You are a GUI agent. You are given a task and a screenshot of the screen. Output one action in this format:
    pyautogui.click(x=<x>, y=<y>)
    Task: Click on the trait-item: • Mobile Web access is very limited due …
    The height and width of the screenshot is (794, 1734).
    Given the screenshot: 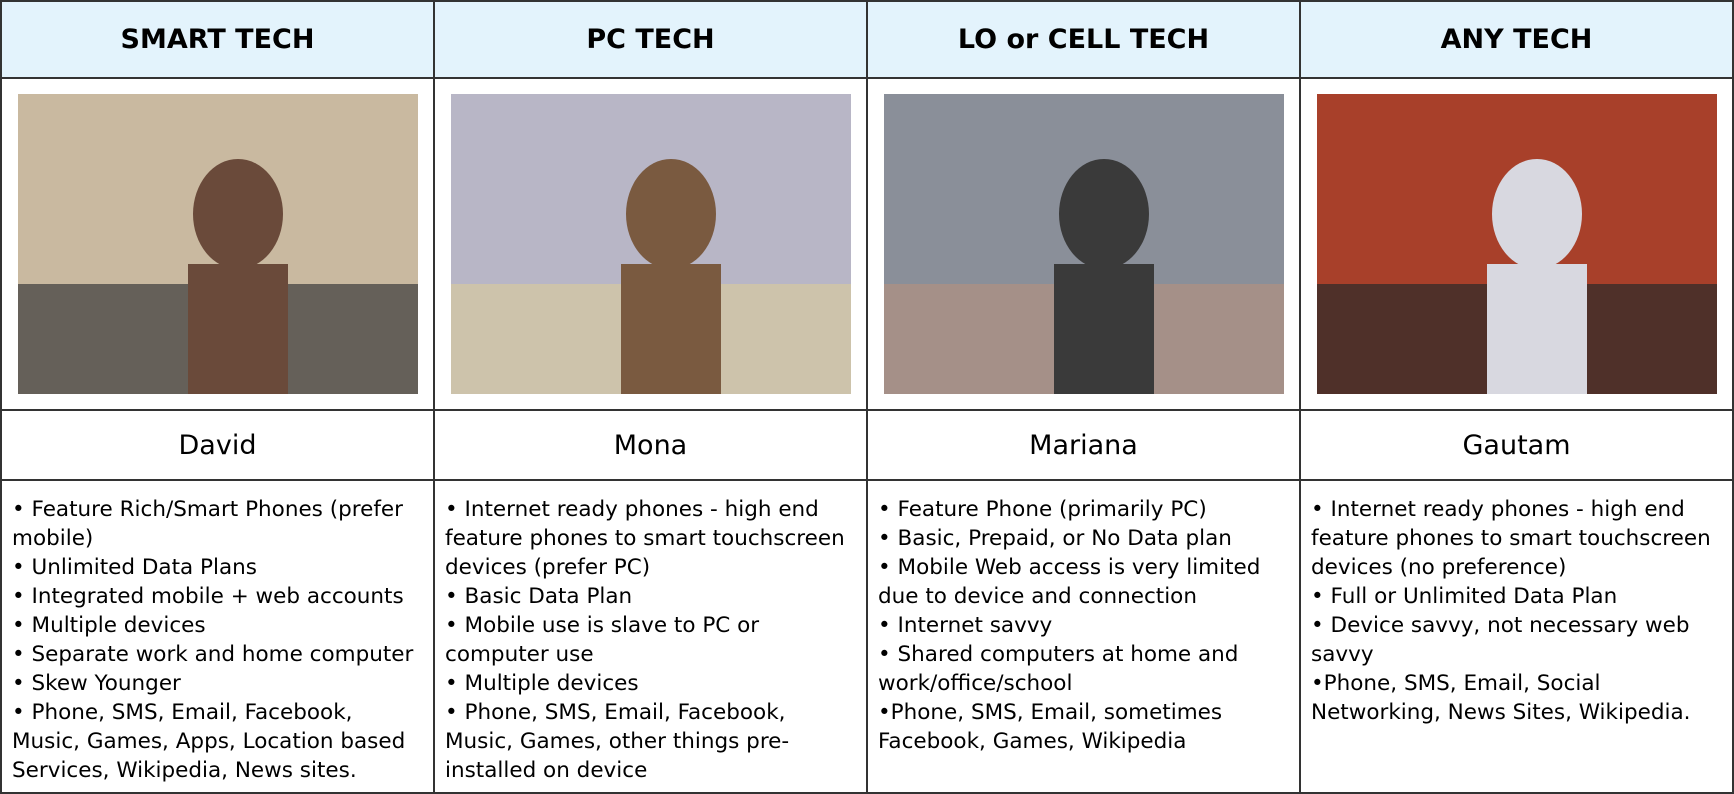 What is the action you would take?
    pyautogui.click(x=1069, y=582)
    